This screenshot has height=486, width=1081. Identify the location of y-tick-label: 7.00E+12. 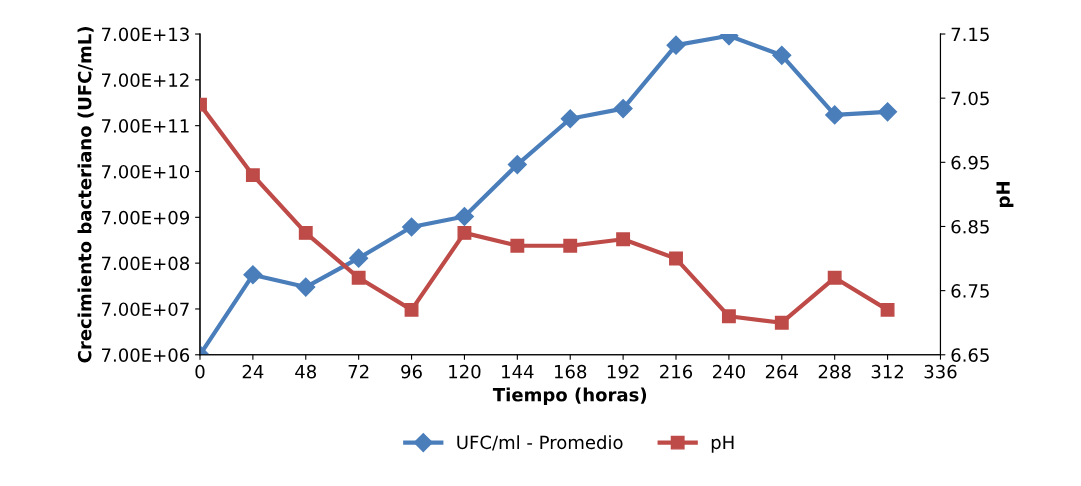
(145, 80).